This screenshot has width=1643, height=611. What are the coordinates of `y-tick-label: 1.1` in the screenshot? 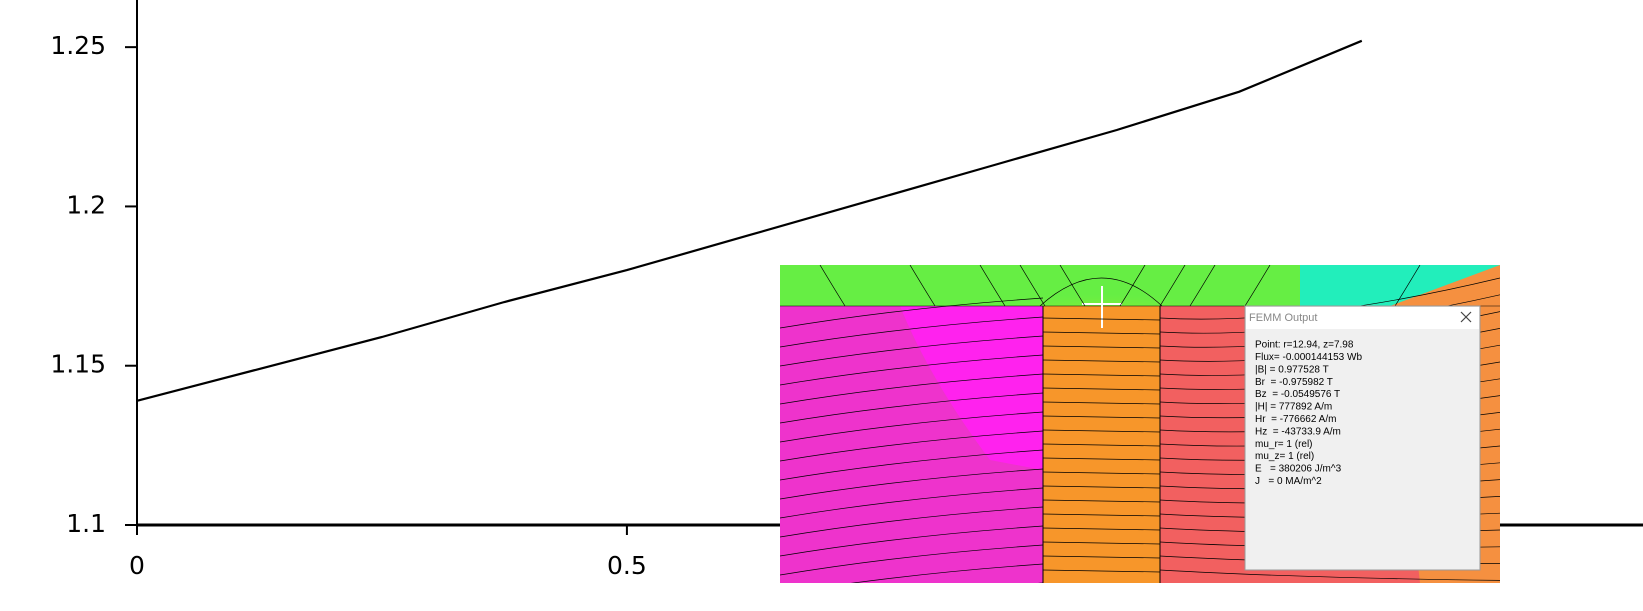 It's located at (86, 523).